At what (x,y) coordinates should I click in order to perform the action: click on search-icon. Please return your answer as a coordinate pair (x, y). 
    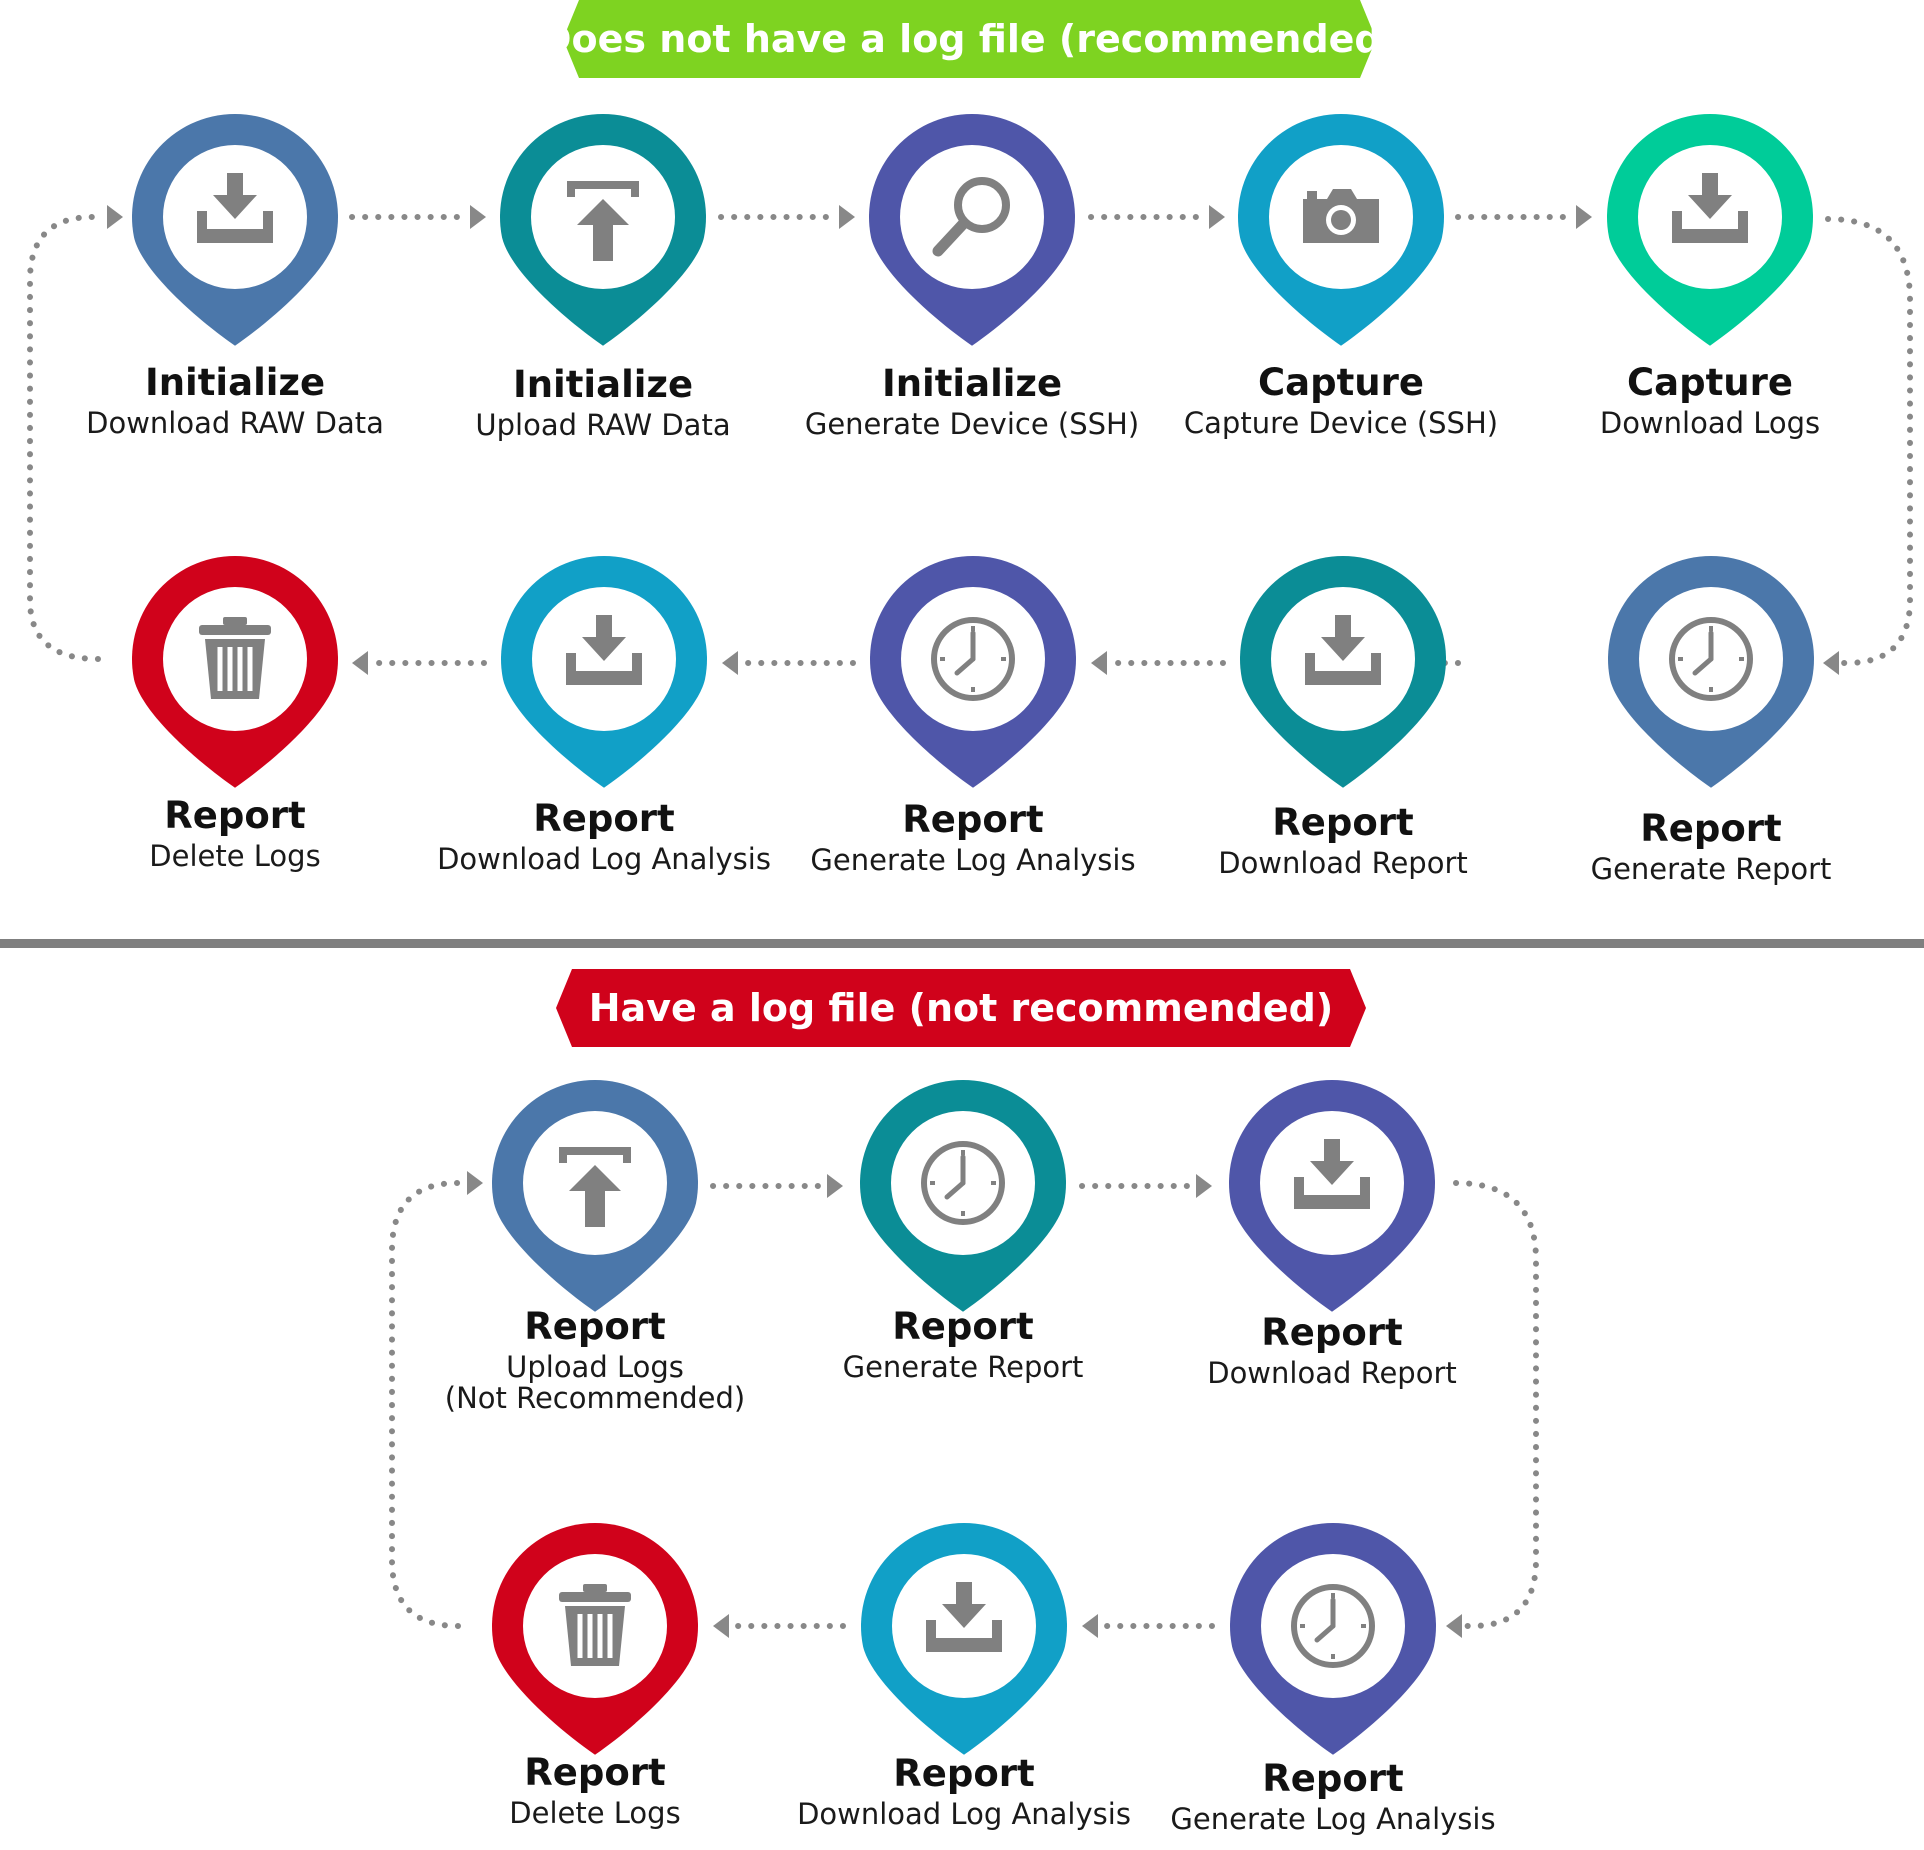
    Looking at the image, I should click on (971, 217).